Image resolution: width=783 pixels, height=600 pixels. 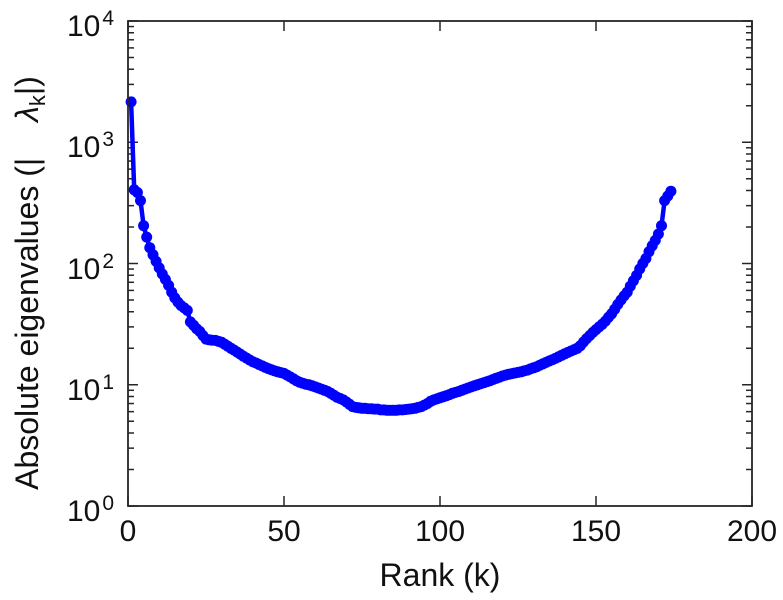 What do you see at coordinates (27, 323) in the screenshot?
I see `y-axis-label-prefix: Absolute eigenvalues (|` at bounding box center [27, 323].